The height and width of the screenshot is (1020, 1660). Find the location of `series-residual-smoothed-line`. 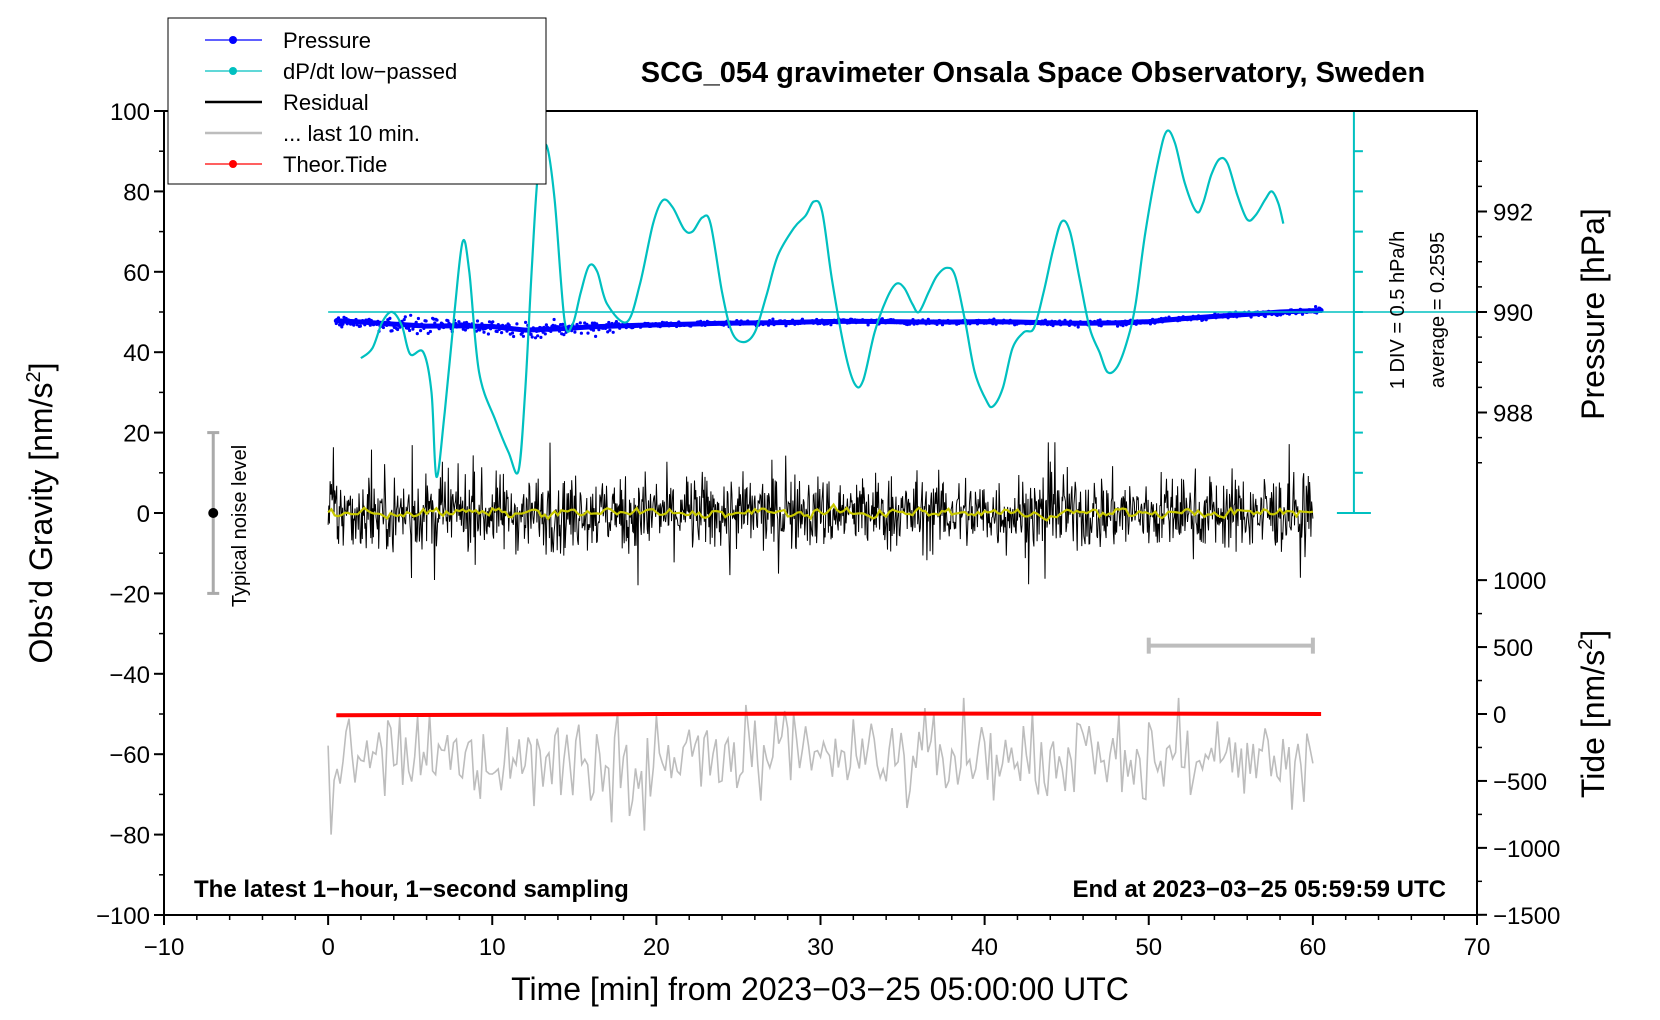

series-residual-smoothed-line is located at coordinates (820, 512).